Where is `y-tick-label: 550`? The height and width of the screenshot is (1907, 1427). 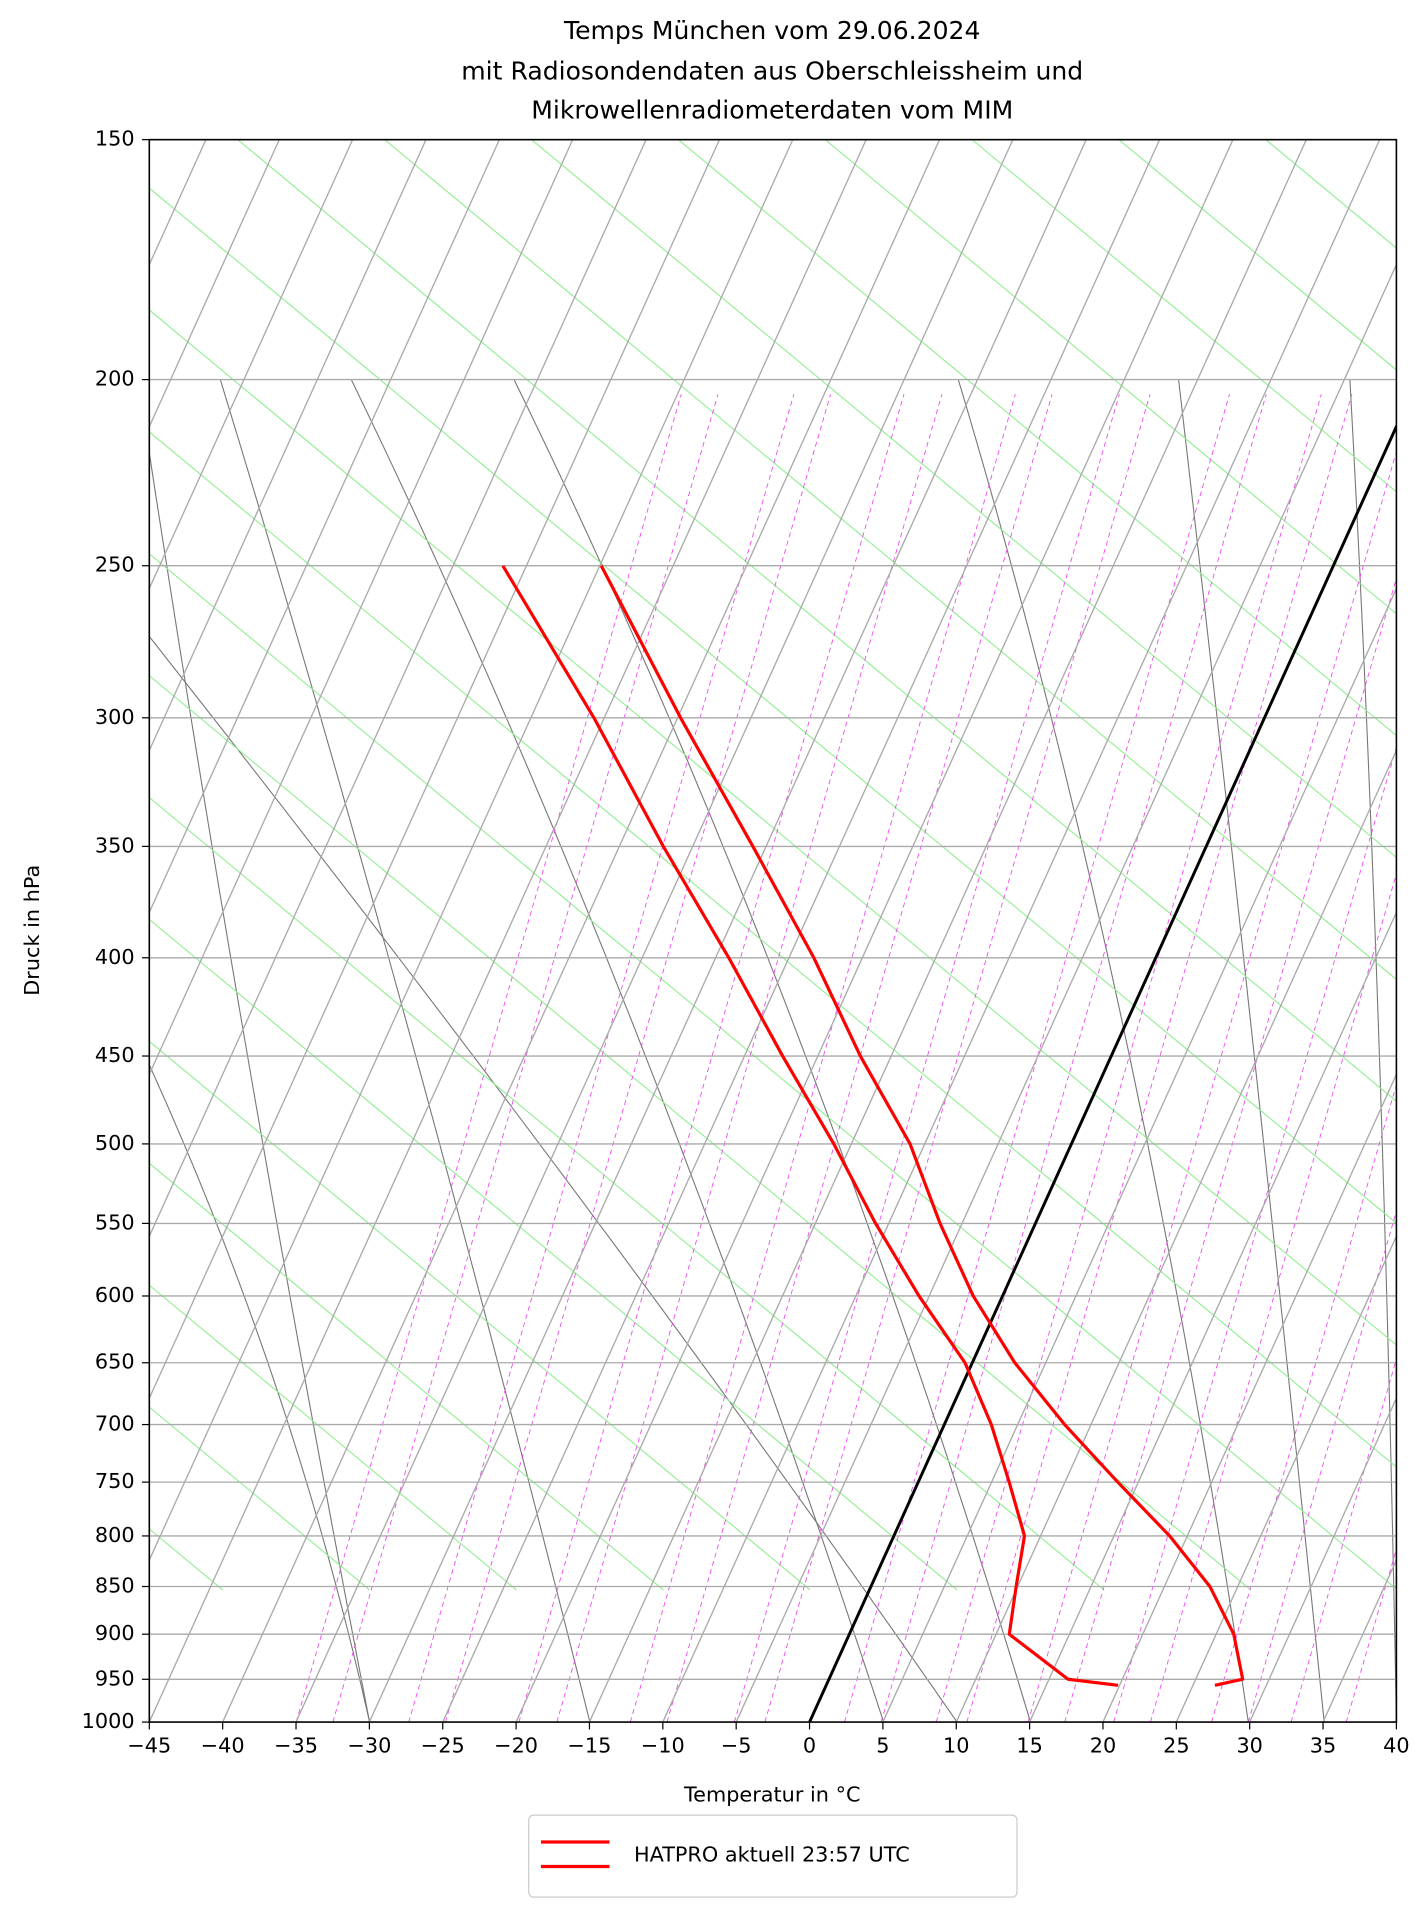
y-tick-label: 550 is located at coordinates (115, 1222).